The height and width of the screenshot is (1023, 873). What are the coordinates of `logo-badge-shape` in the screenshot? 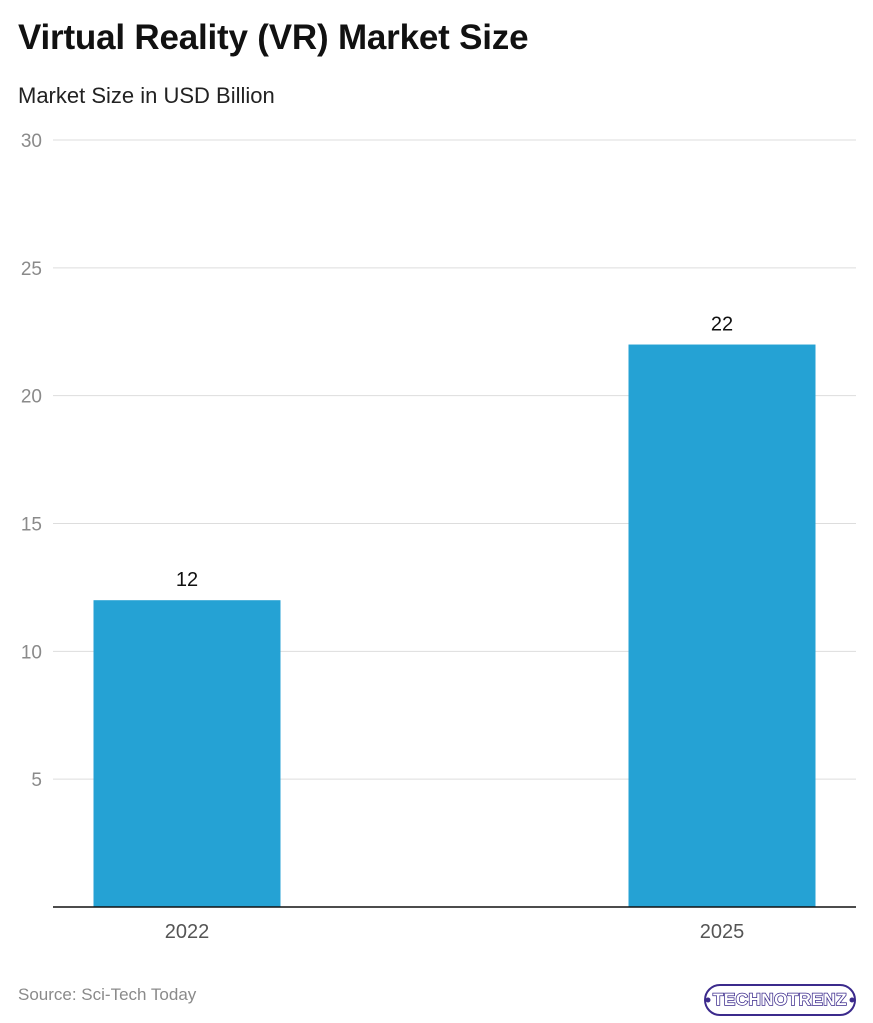 It's located at (780, 1000).